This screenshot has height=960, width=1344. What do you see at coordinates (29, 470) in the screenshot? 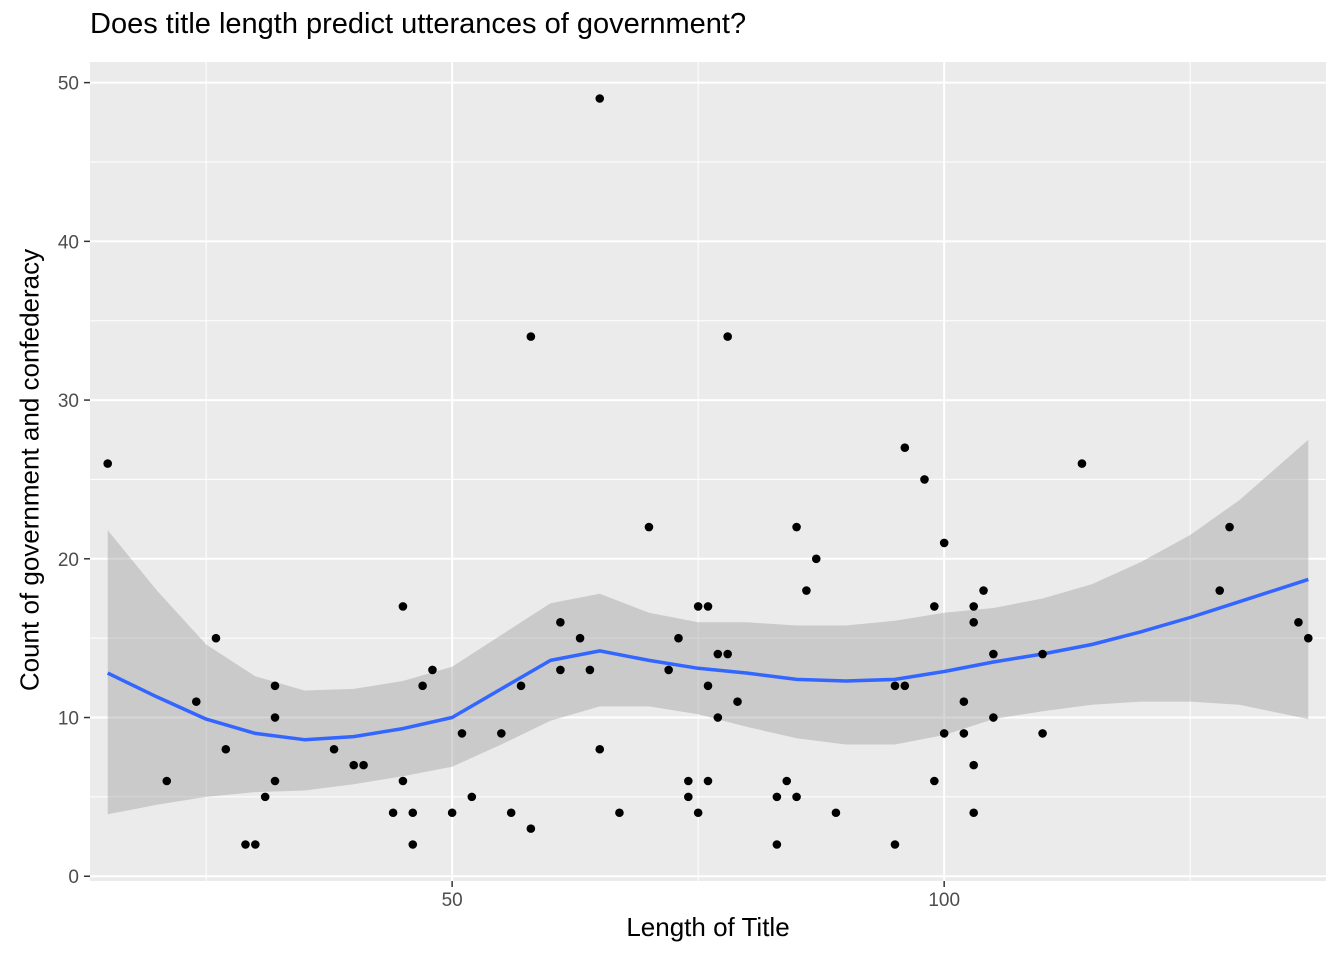
I see `y-axis-label: Count of government and confederacy` at bounding box center [29, 470].